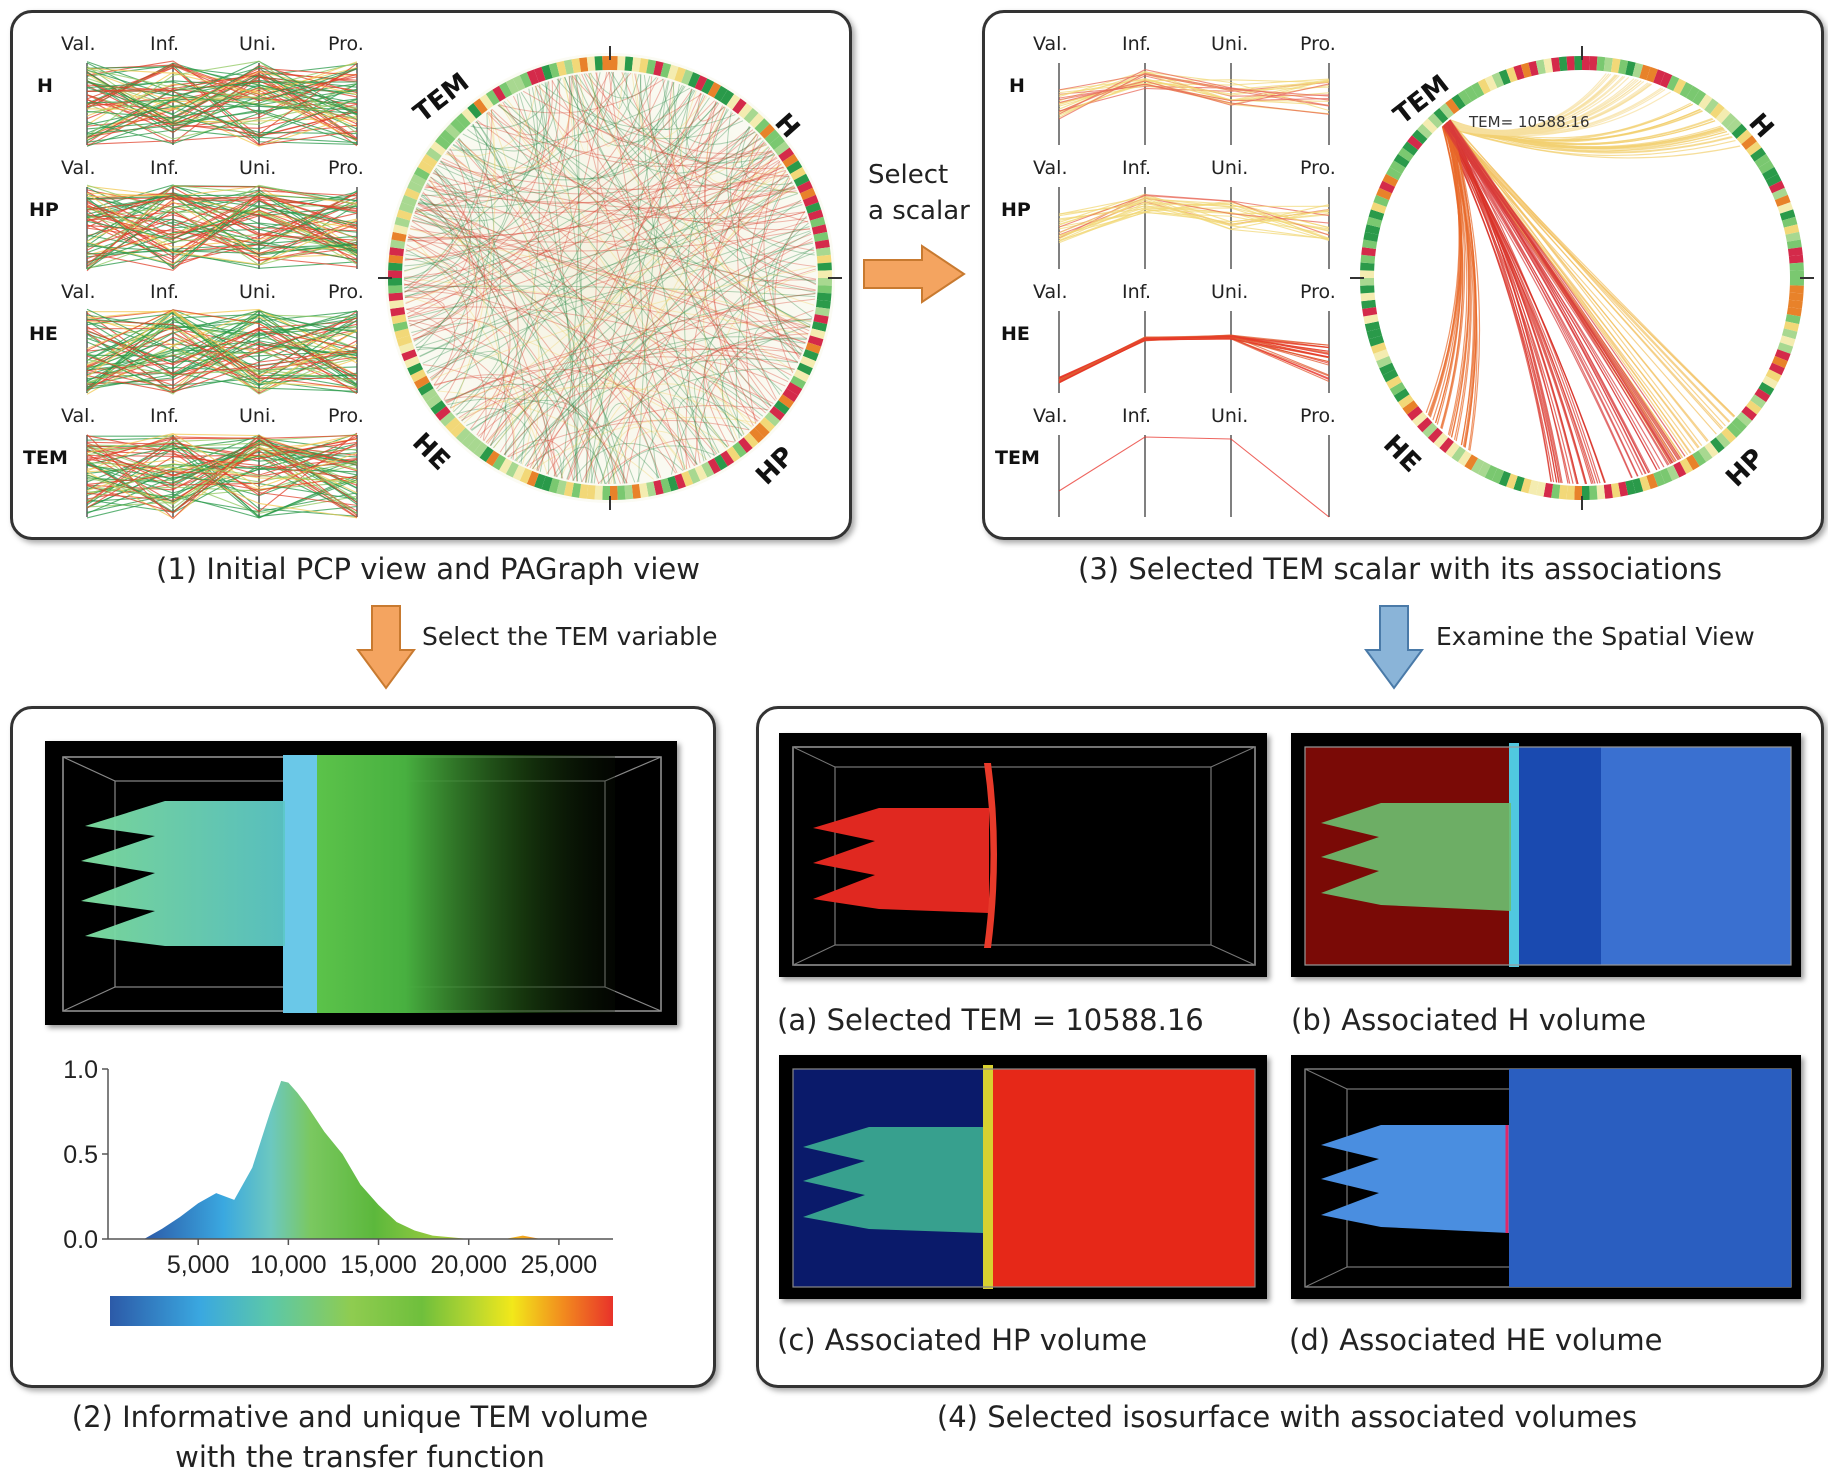 Image resolution: width=1828 pixels, height=1474 pixels. Describe the element at coordinates (338, 1192) in the screenshot. I see `tem-histogram-chart: 0.0 0.5 1.0 5,000 10,000 15,000 20,000 25,000` at that location.